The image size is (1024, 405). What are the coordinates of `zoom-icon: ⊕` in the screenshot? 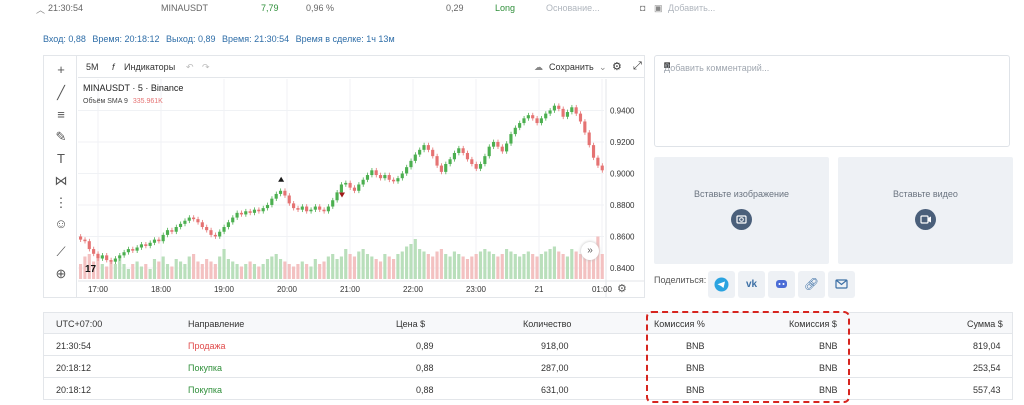 It's located at (61, 273).